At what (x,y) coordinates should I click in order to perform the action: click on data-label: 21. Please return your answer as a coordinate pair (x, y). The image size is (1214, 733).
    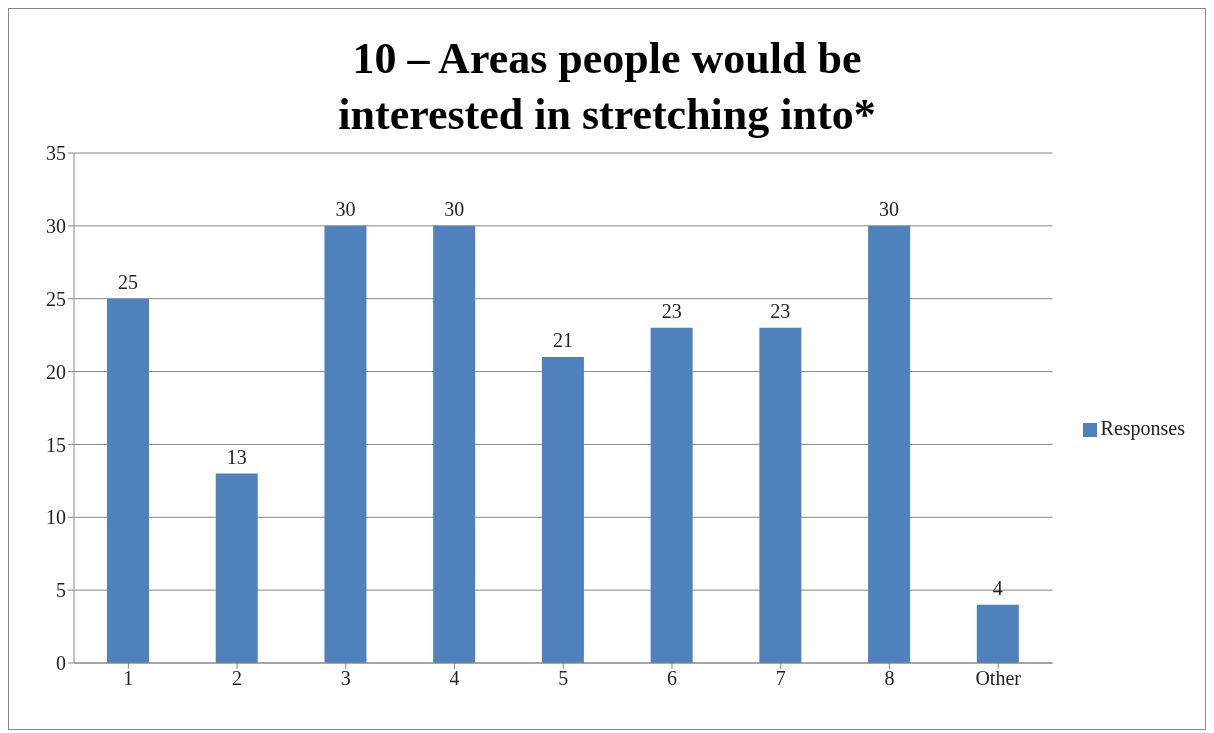
    Looking at the image, I should click on (562, 340).